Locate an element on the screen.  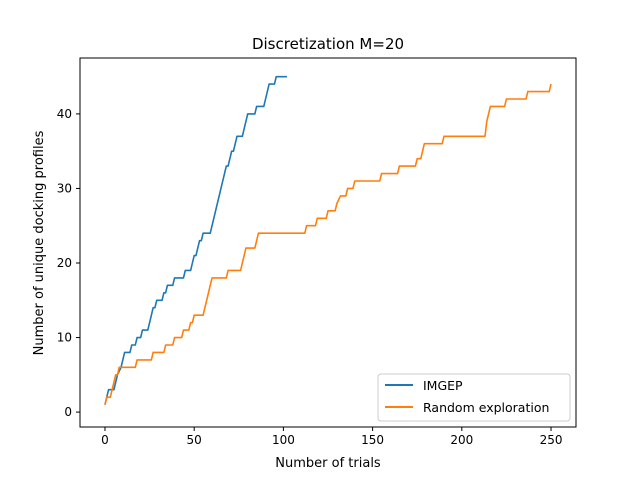
x-axis-label: Number of trials is located at coordinates (328, 463).